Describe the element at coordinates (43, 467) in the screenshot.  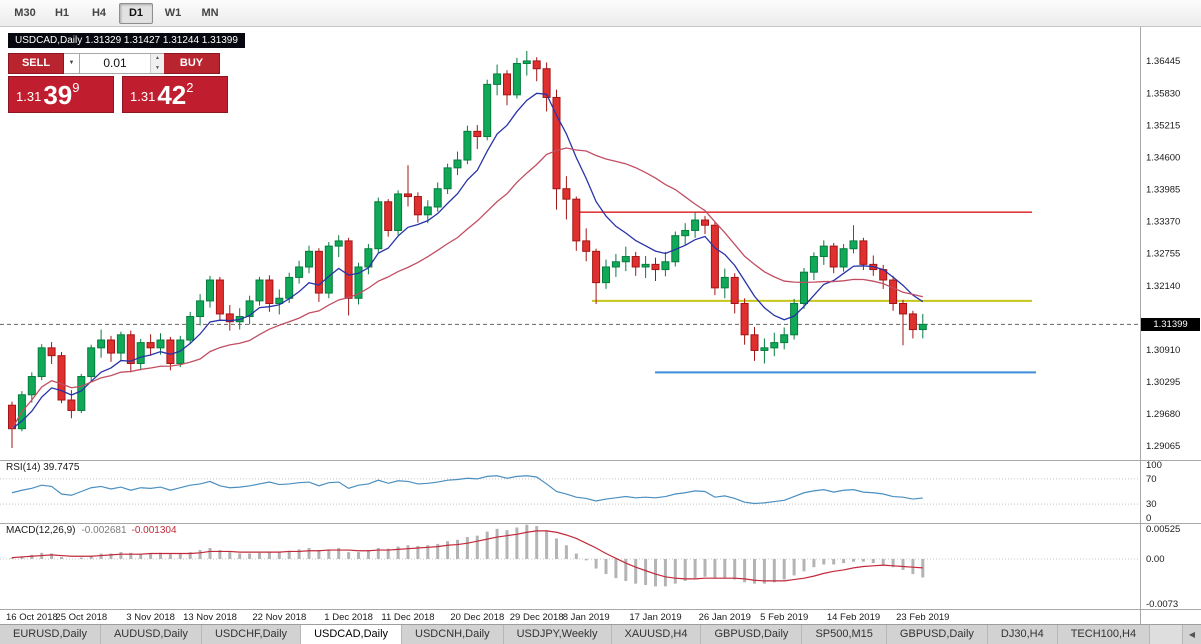
I see `rsi-header: RSI(14) 39.7475` at that location.